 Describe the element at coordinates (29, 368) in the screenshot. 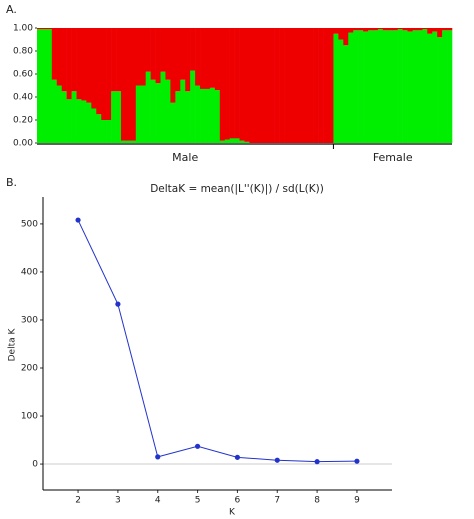

I see `y-tick-label: 200` at that location.